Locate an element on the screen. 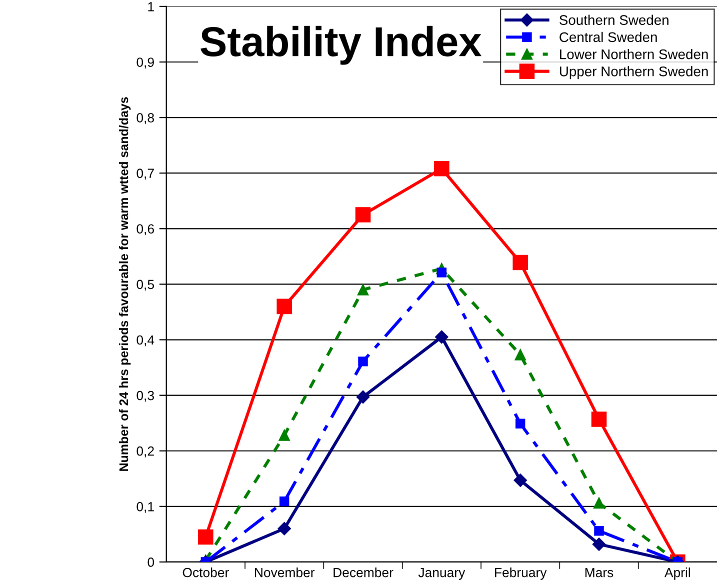 The height and width of the screenshot is (586, 717). y-tick-label: 0,9 is located at coordinates (145, 63).